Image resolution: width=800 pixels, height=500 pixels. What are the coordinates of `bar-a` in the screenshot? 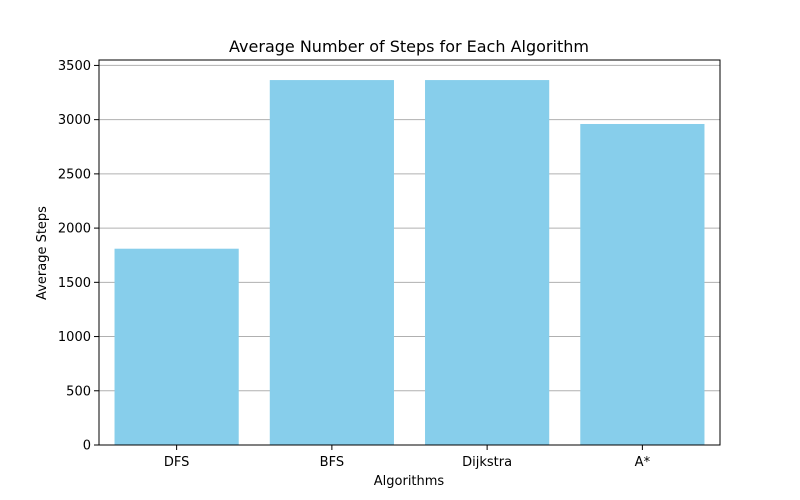 It's located at (642, 284).